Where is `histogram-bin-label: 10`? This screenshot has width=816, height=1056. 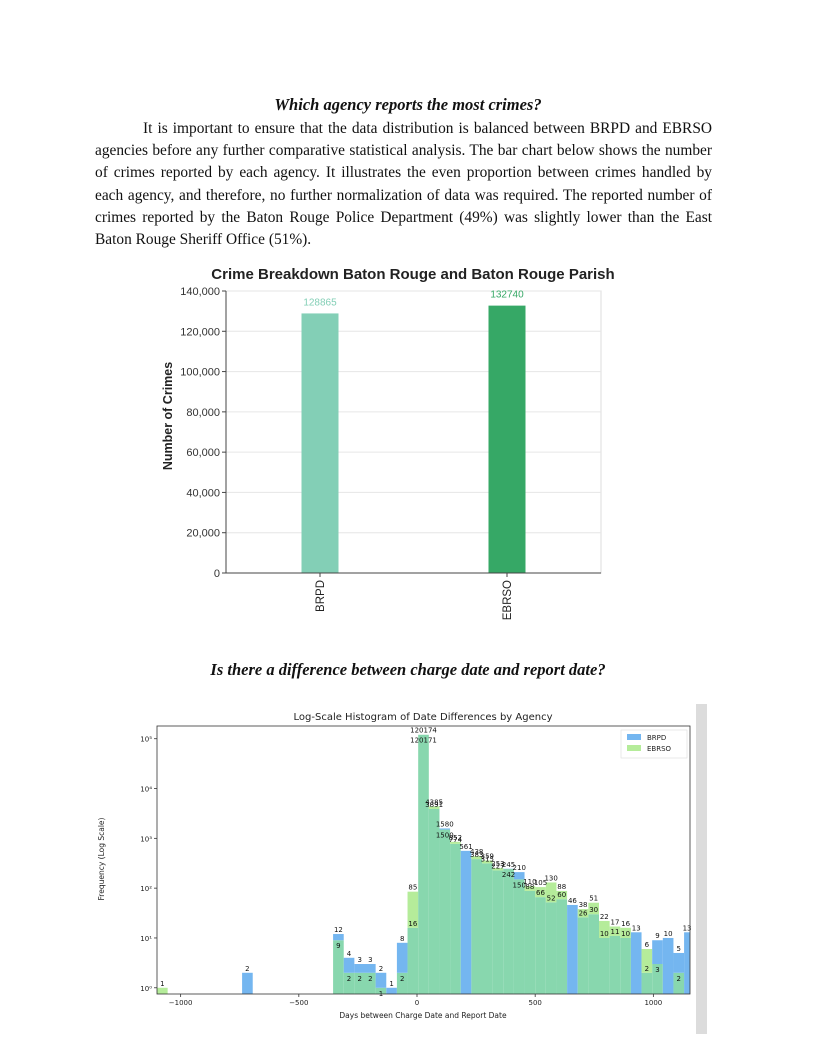 histogram-bin-label: 10 is located at coordinates (625, 934).